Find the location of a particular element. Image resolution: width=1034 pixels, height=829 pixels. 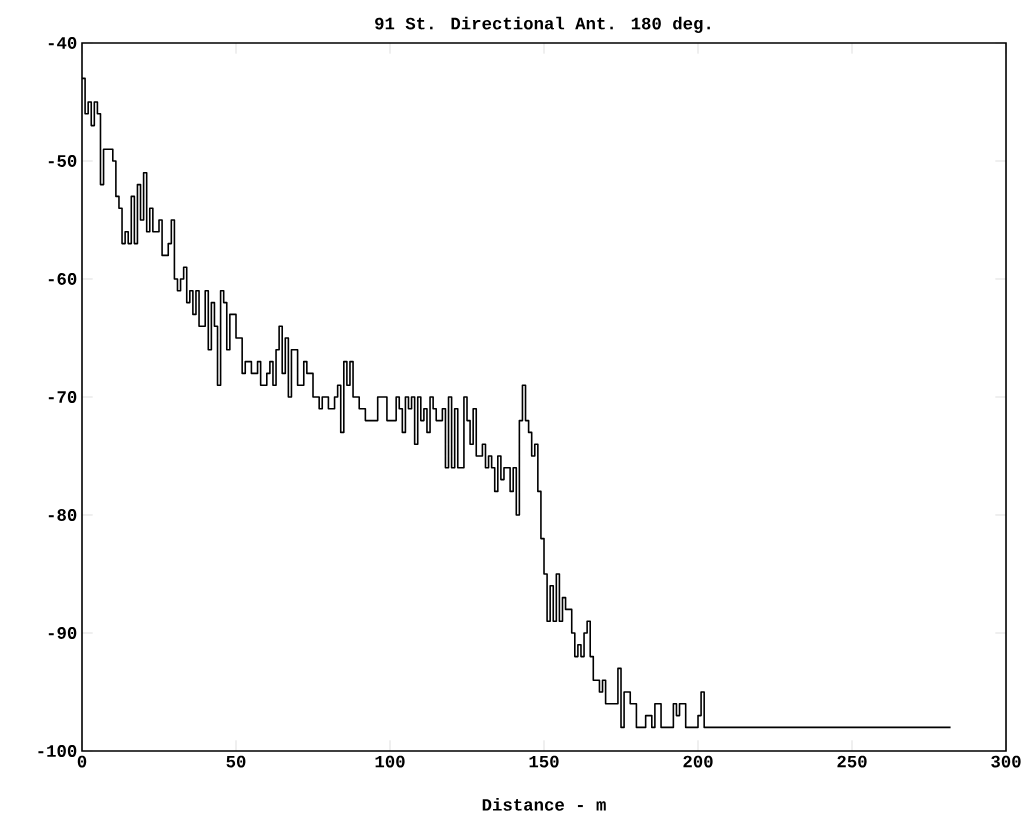

x-tick-label: 150 is located at coordinates (544, 761).